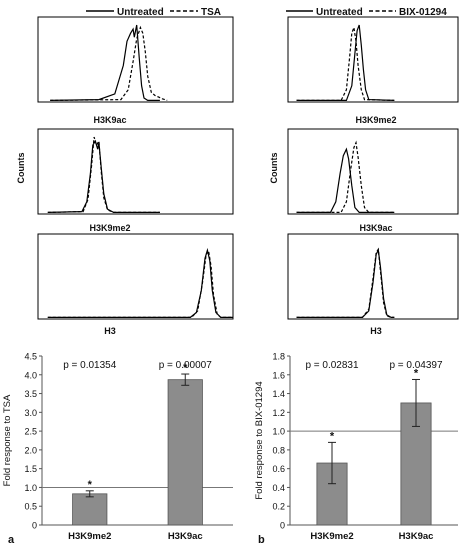  Describe the element at coordinates (30, 432) in the screenshot. I see `y-tick-label-a-5: 2.5` at that location.